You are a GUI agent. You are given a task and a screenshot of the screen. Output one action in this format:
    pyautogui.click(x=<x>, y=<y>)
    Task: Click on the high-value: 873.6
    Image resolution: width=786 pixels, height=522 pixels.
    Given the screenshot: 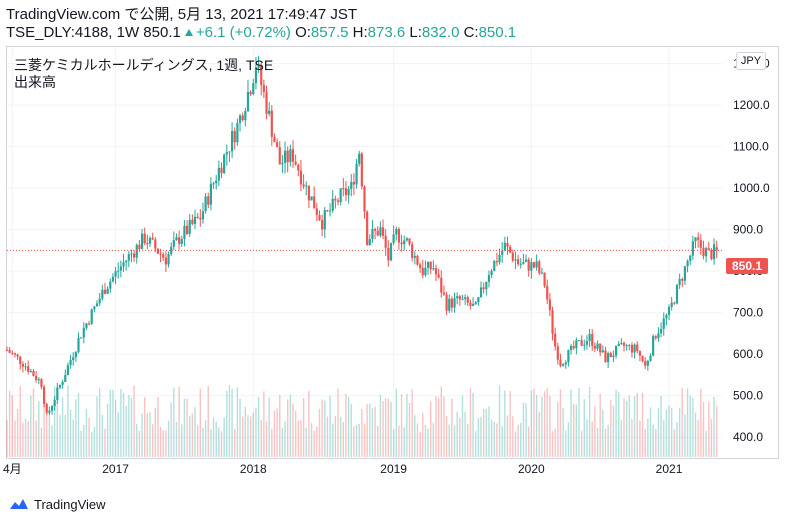 What is the action you would take?
    pyautogui.click(x=386, y=32)
    